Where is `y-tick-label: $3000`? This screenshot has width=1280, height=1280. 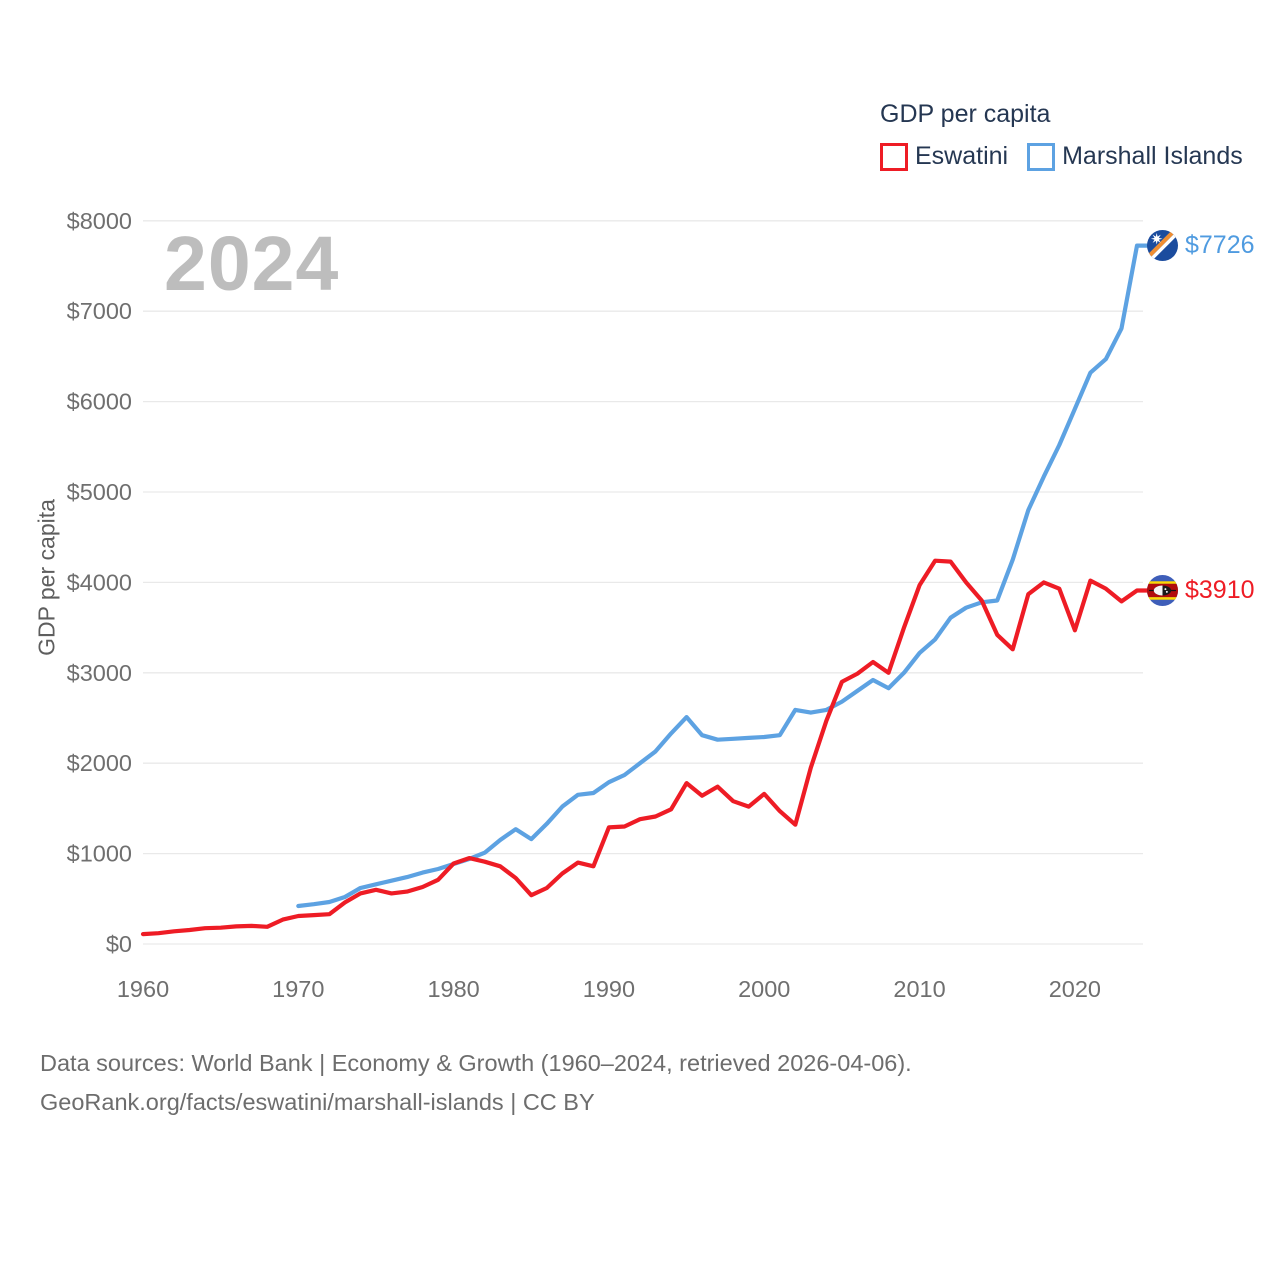
y-tick-label: $3000 is located at coordinates (99, 673).